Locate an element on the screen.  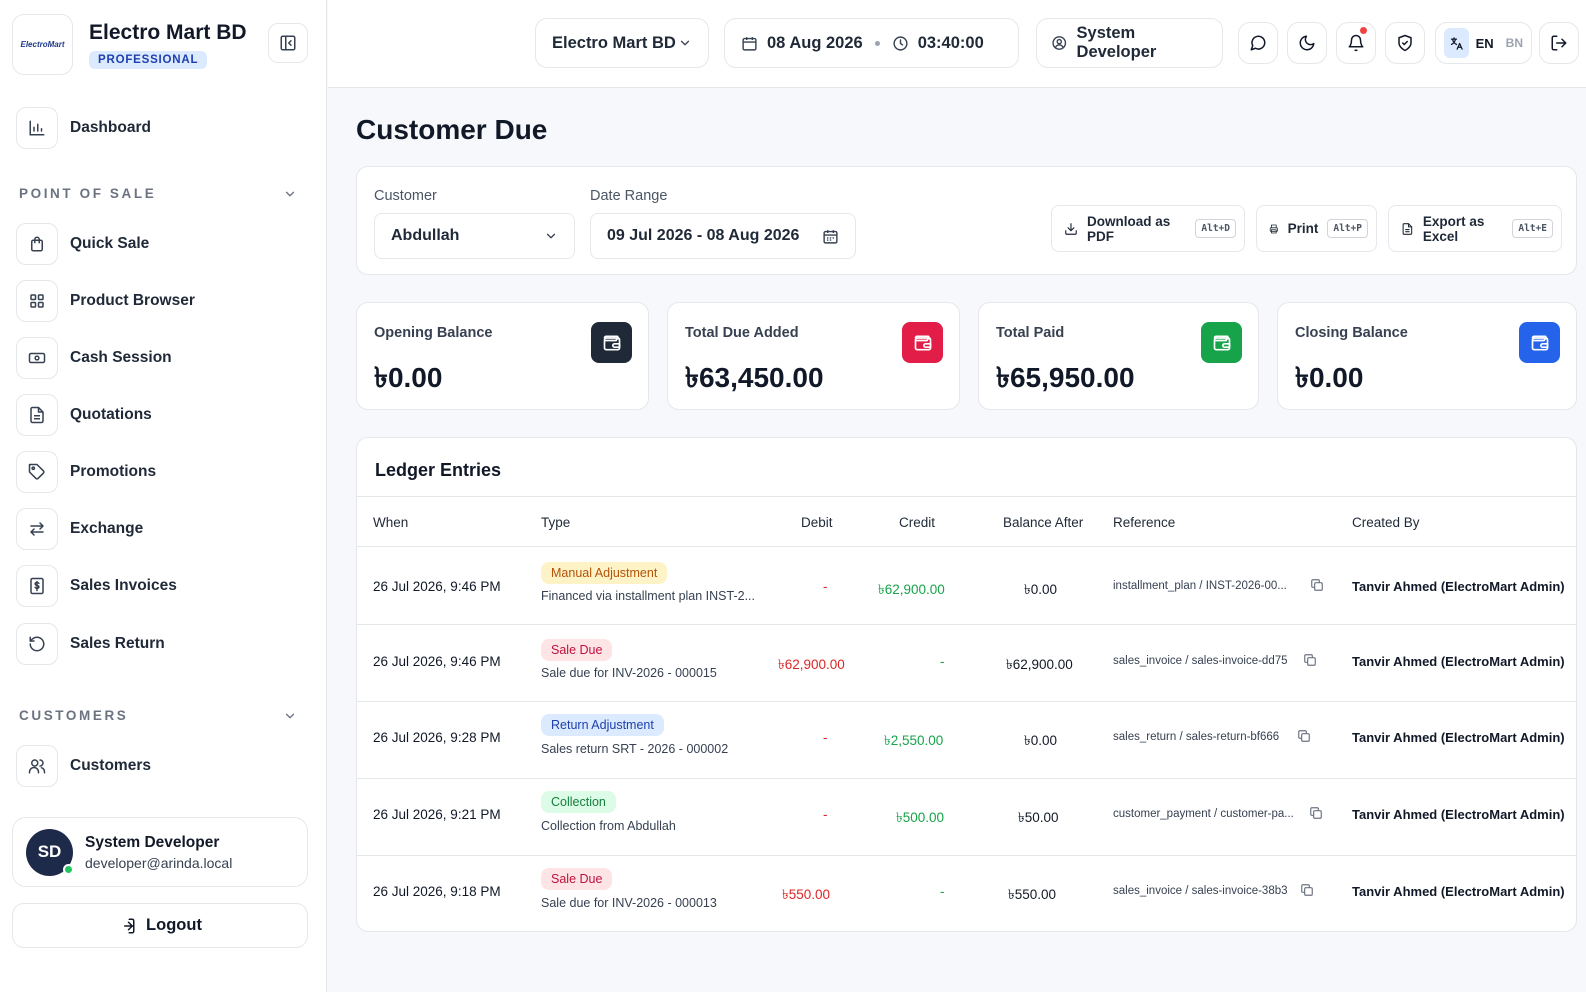
type-description: Sale due for INV-2026 - 000015 is located at coordinates (629, 673).